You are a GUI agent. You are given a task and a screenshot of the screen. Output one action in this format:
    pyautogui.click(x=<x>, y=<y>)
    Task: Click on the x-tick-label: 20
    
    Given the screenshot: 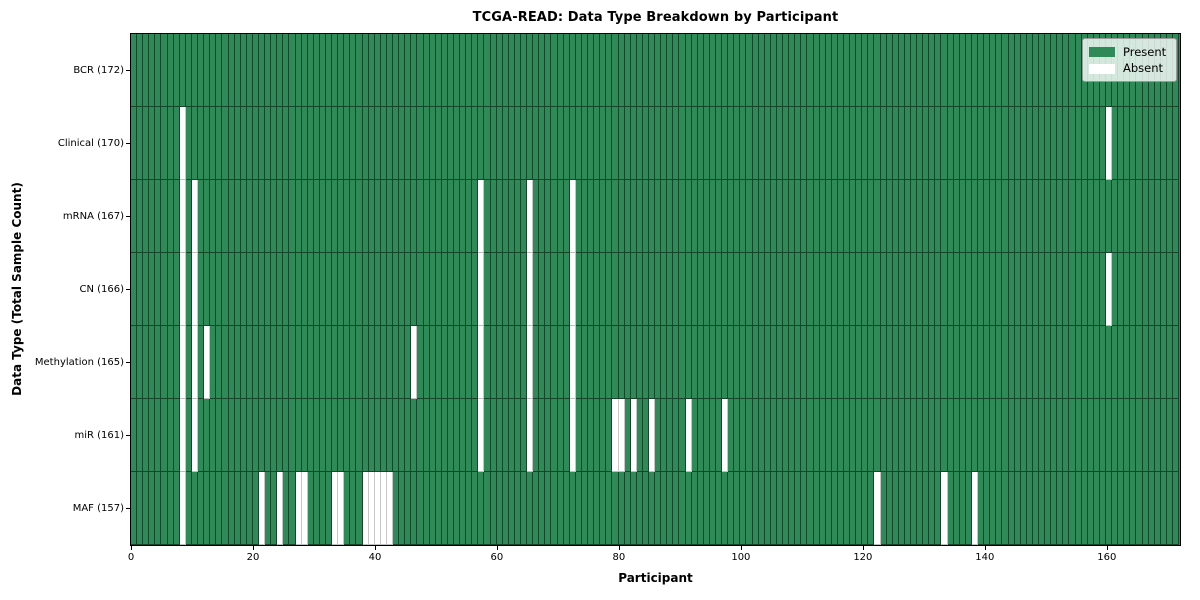 What is the action you would take?
    pyautogui.click(x=253, y=557)
    